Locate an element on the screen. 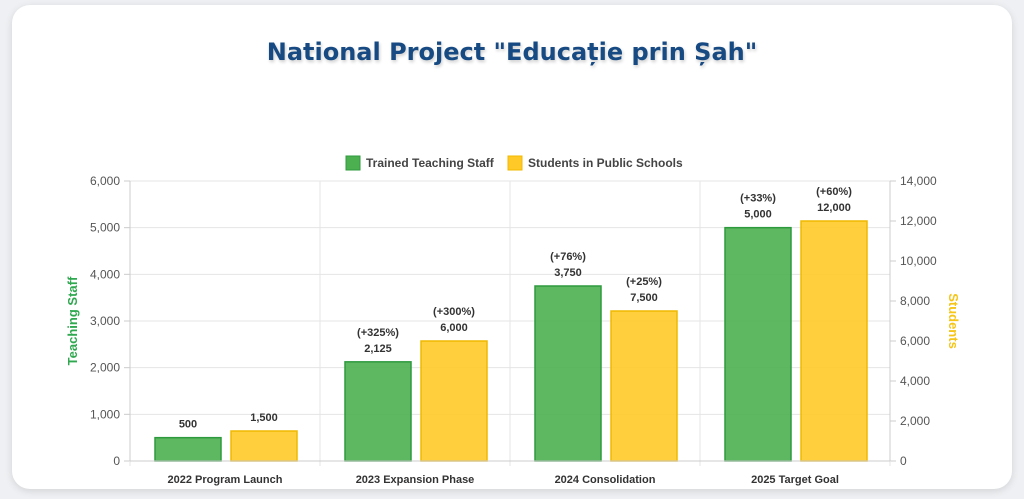 This screenshot has width=1024, height=499. y2-tick-label: 14,000 is located at coordinates (918, 181).